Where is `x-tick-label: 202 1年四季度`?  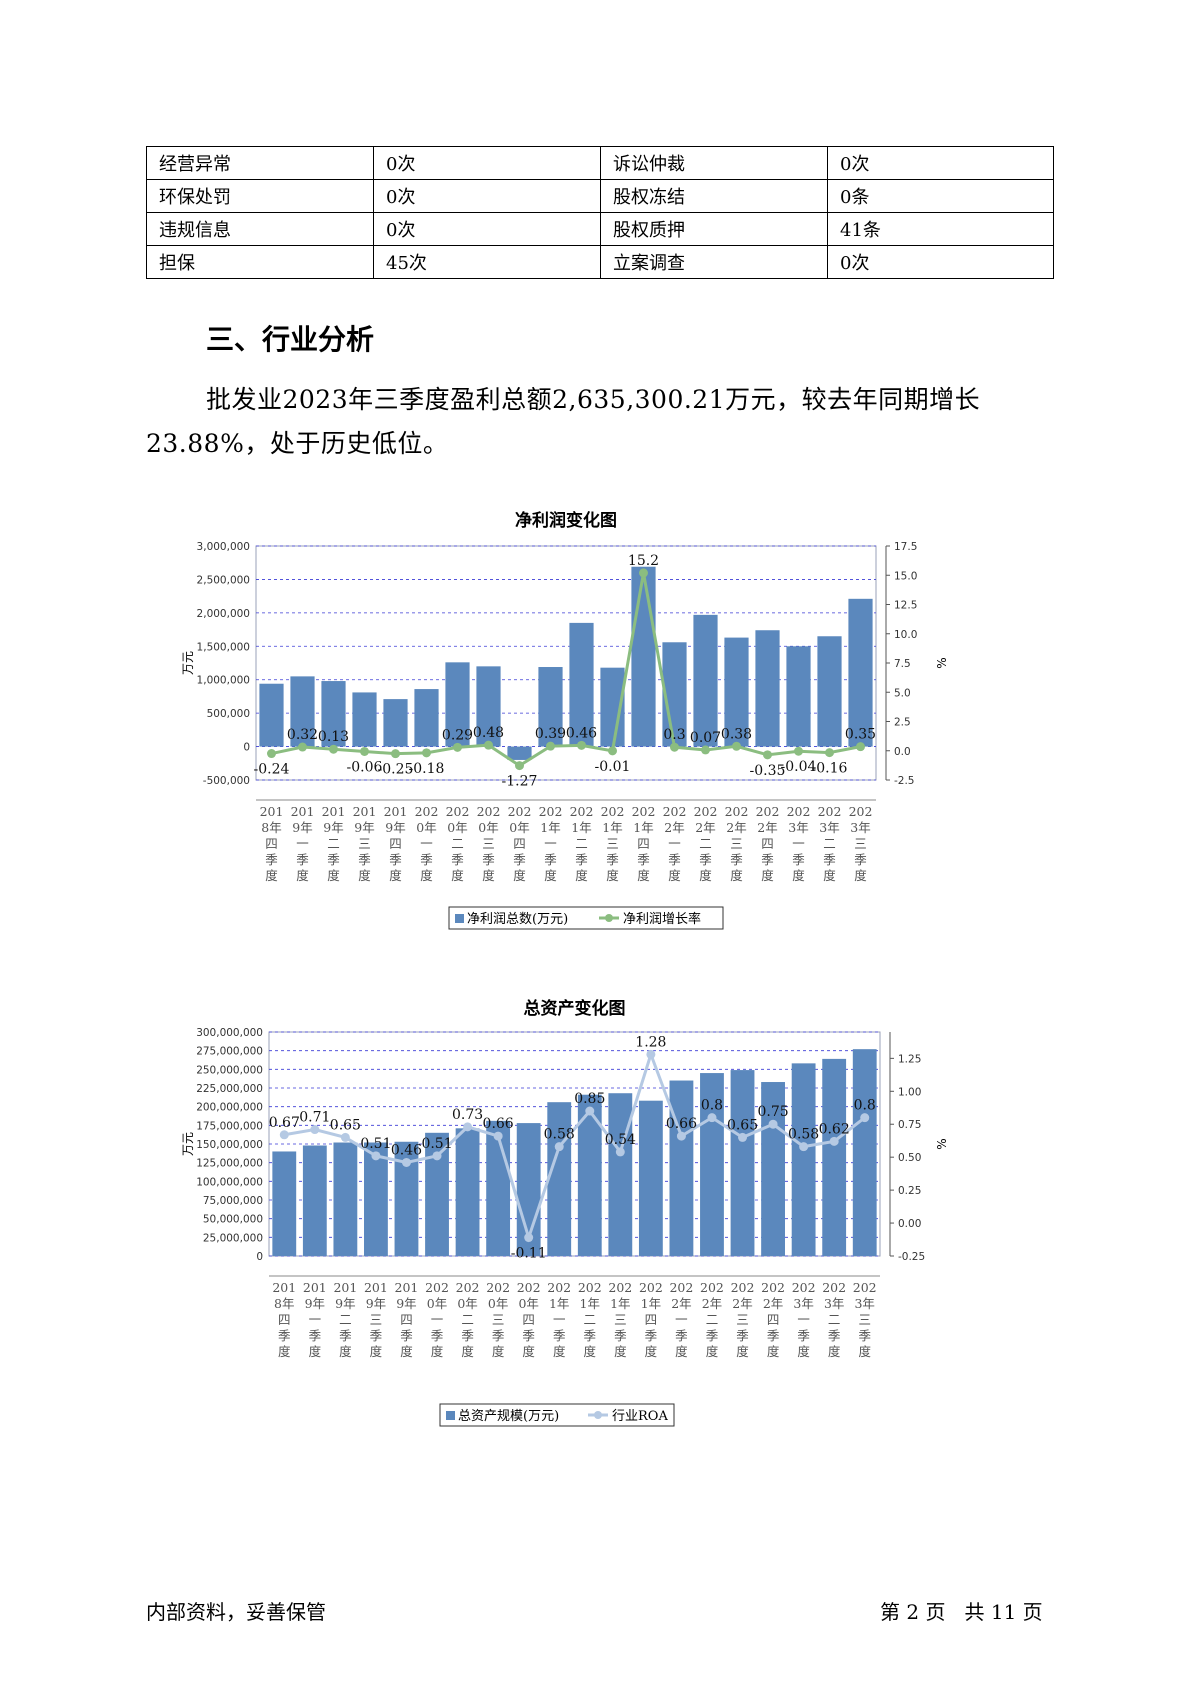
x-tick-label: 202 1年四季度 is located at coordinates (644, 843).